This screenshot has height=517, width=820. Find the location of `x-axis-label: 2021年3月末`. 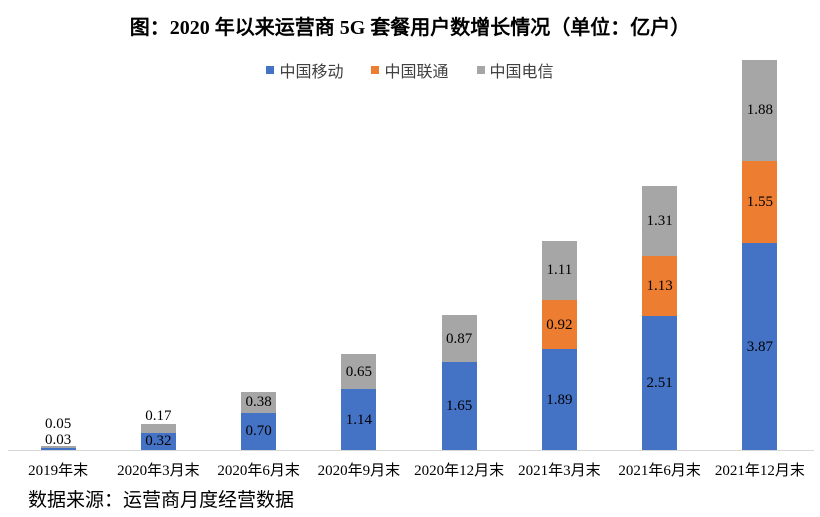

x-axis-label: 2021年3月末 is located at coordinates (559, 471).